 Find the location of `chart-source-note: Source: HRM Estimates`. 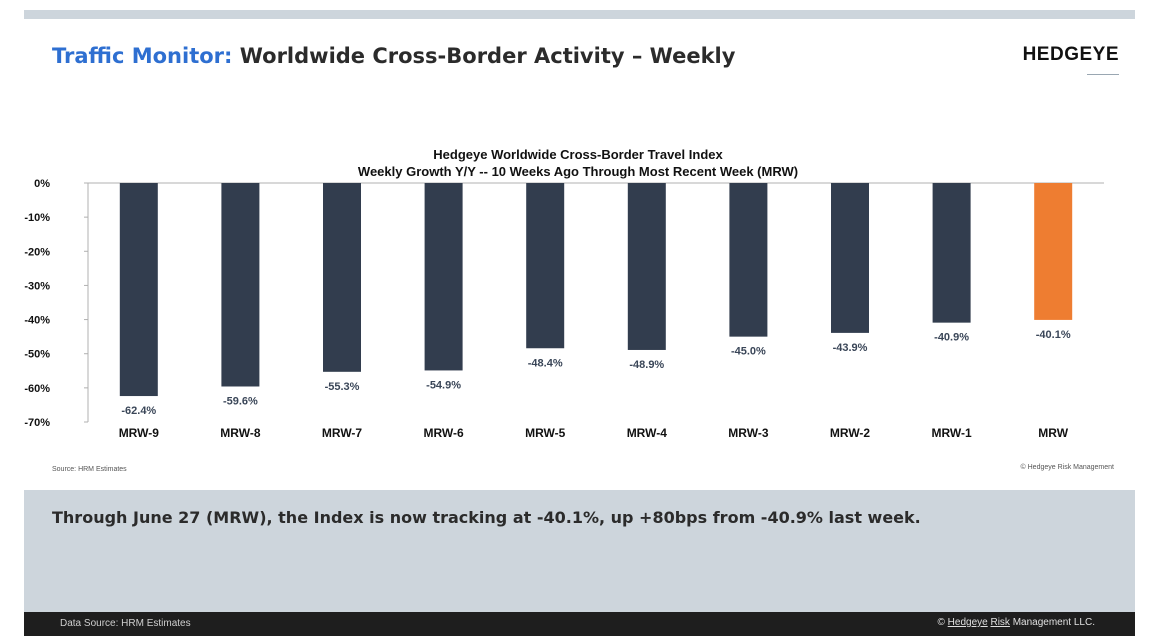

chart-source-note: Source: HRM Estimates is located at coordinates (89, 469).